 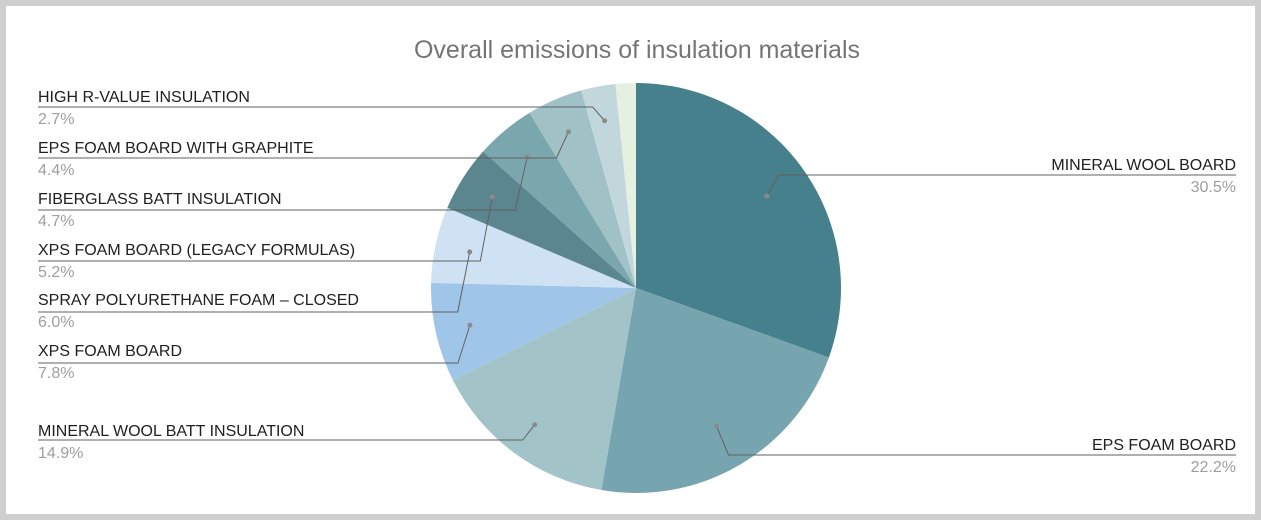 What do you see at coordinates (56, 272) in the screenshot?
I see `slice-percentage: 5.2%` at bounding box center [56, 272].